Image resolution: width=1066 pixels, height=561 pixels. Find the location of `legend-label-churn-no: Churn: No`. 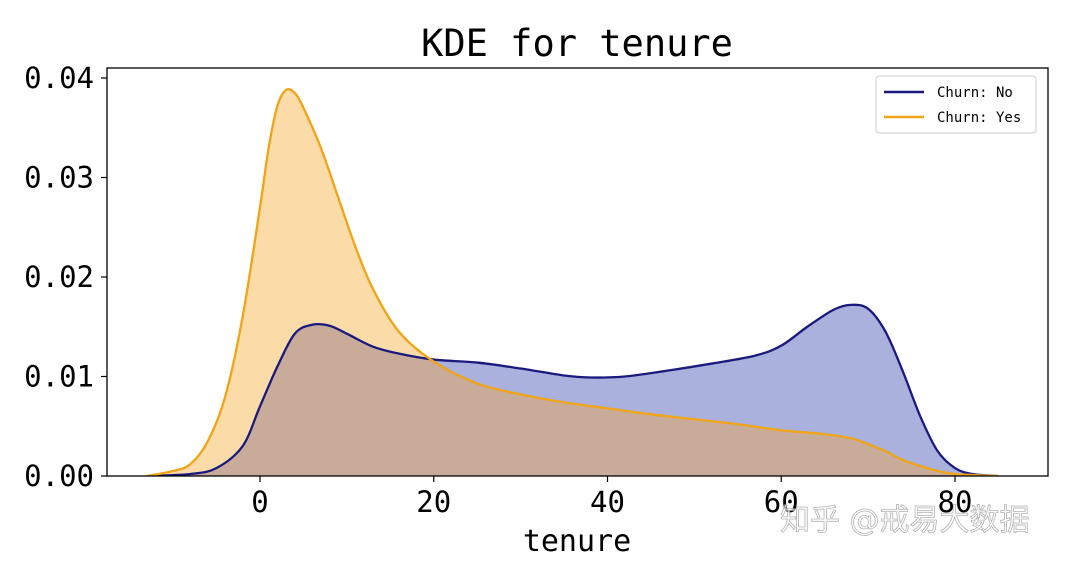

legend-label-churn-no: Churn: No is located at coordinates (975, 93).